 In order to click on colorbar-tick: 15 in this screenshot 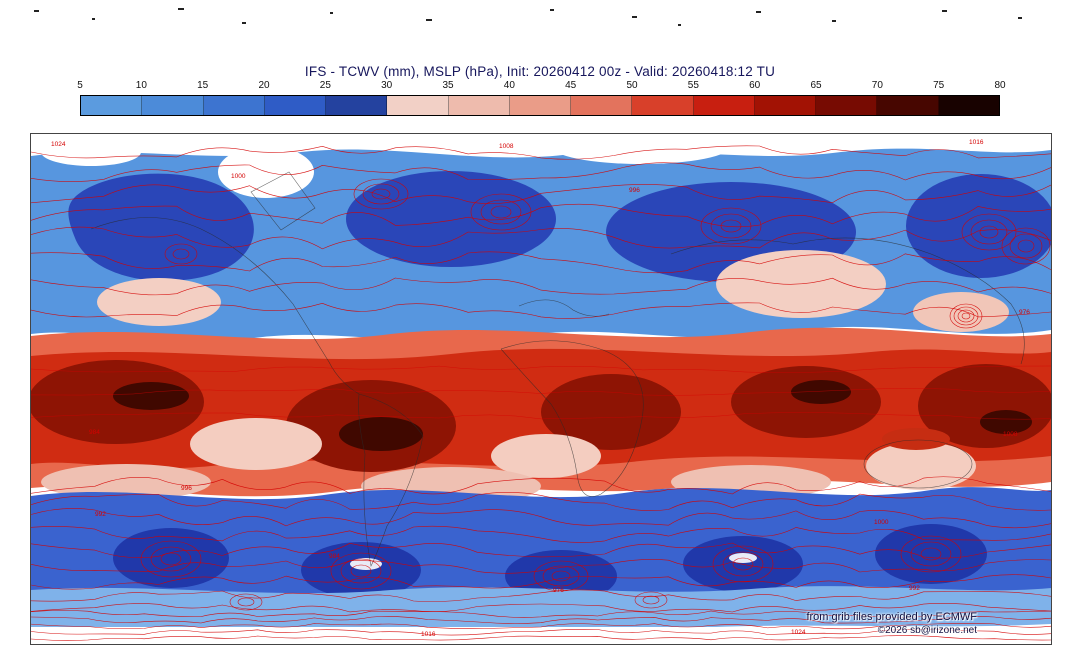, I will do `click(203, 85)`.